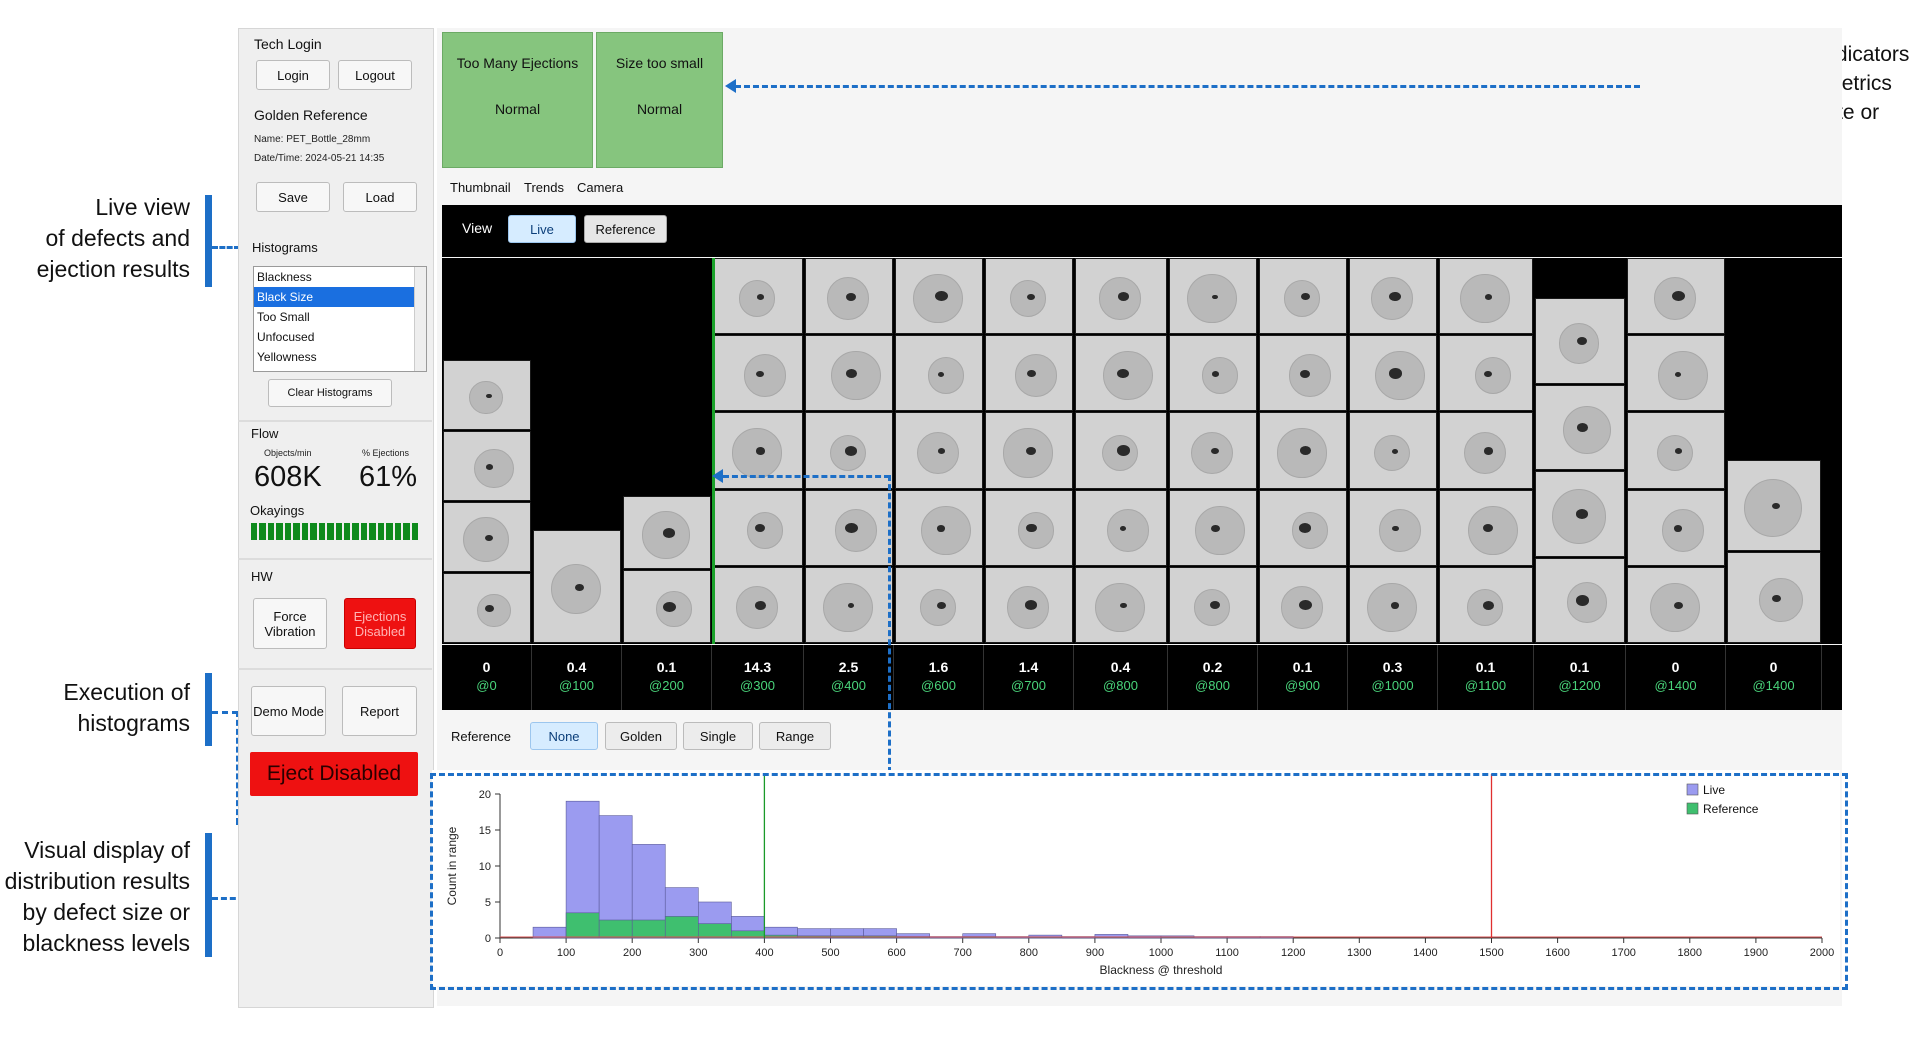 The image size is (1920, 1038). I want to click on tab-trends: Trends, so click(544, 187).